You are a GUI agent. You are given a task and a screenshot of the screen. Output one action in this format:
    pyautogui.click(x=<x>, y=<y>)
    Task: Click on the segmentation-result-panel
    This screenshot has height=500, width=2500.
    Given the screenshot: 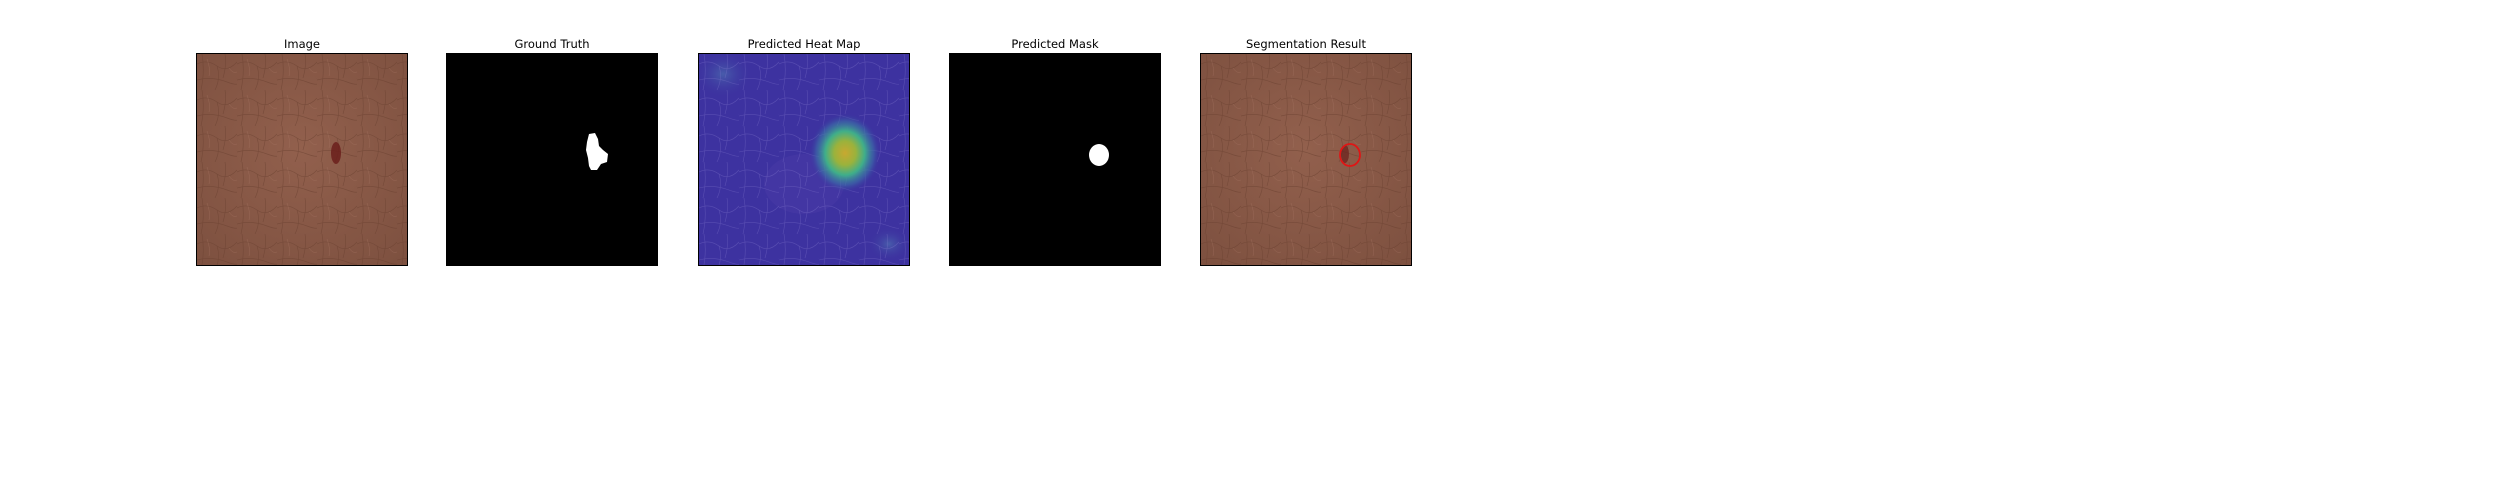 What is the action you would take?
    pyautogui.click(x=1306, y=159)
    